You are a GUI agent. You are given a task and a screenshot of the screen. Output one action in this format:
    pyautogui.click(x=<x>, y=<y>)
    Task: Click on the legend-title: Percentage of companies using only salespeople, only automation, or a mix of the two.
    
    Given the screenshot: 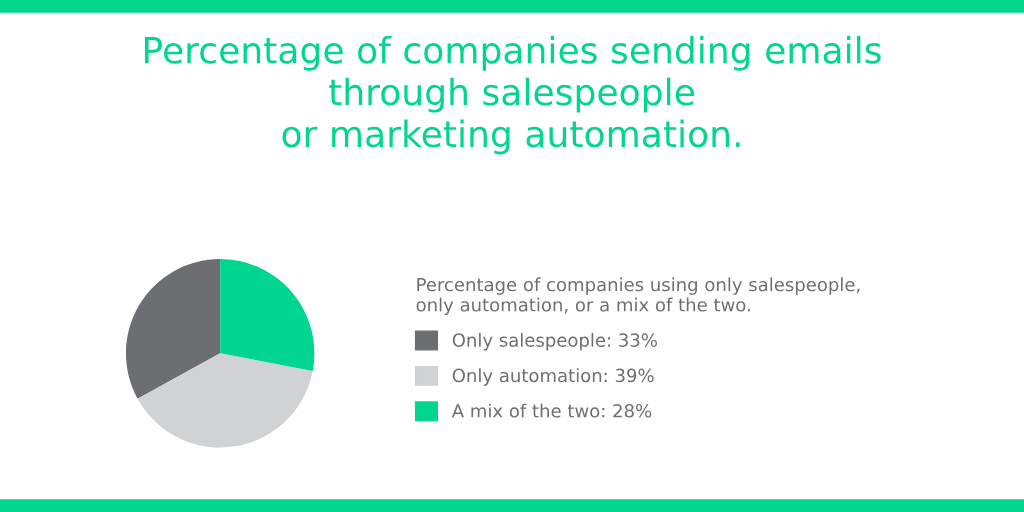 What is the action you would take?
    pyautogui.click(x=638, y=296)
    